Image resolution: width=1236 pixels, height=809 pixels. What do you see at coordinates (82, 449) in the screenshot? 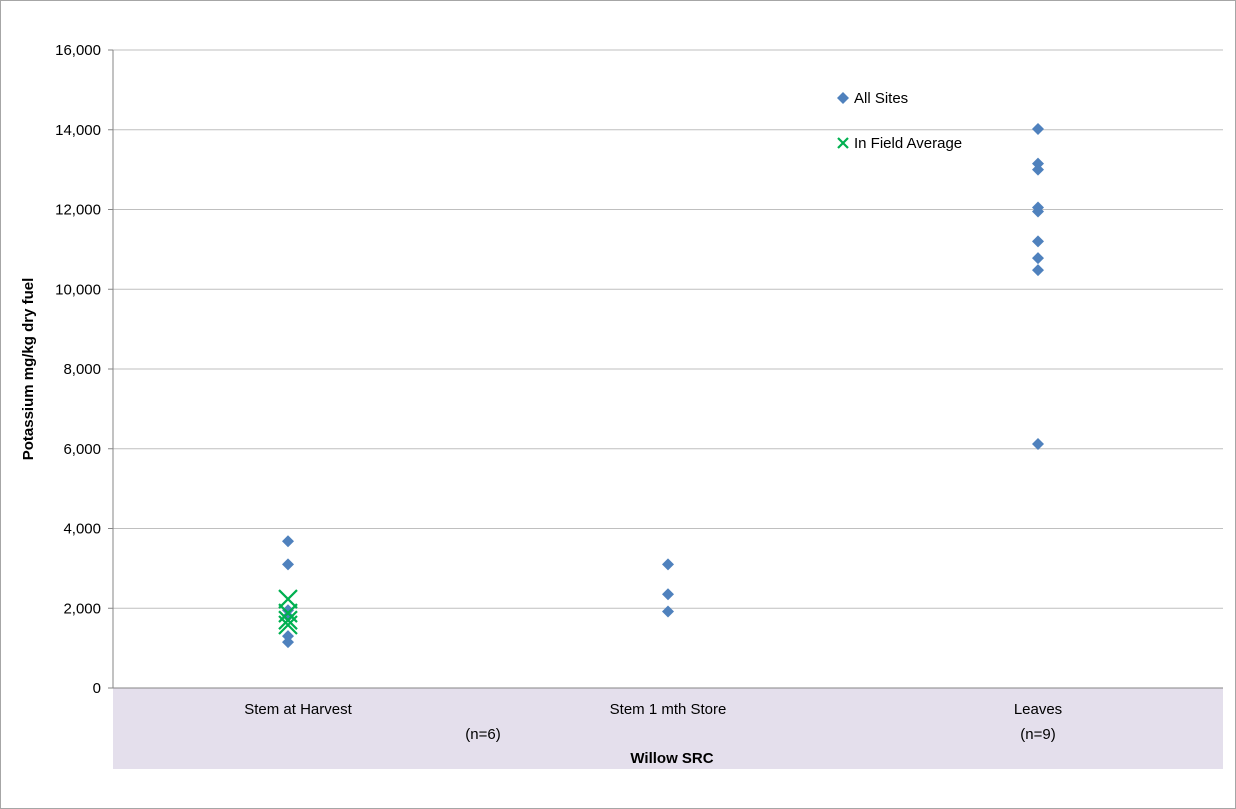
I see `y-tick-label: 6,000` at bounding box center [82, 449].